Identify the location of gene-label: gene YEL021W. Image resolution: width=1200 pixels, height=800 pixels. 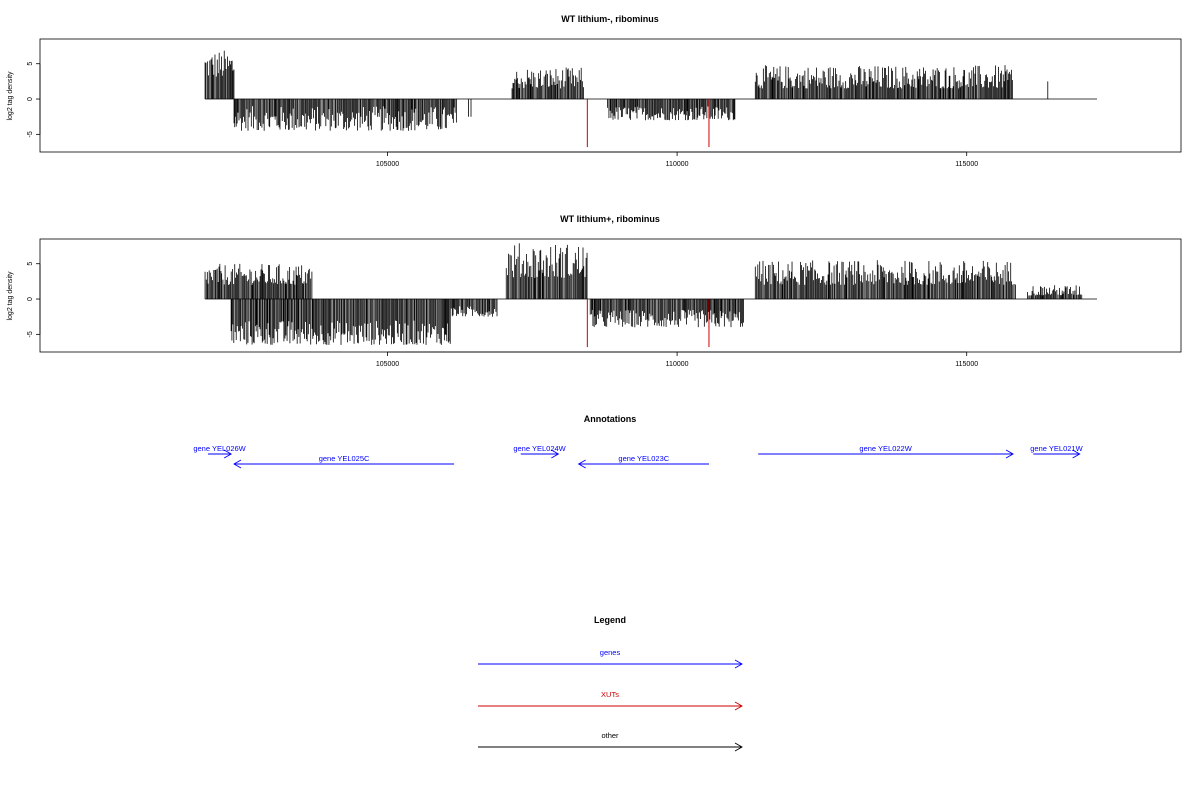
(1056, 448).